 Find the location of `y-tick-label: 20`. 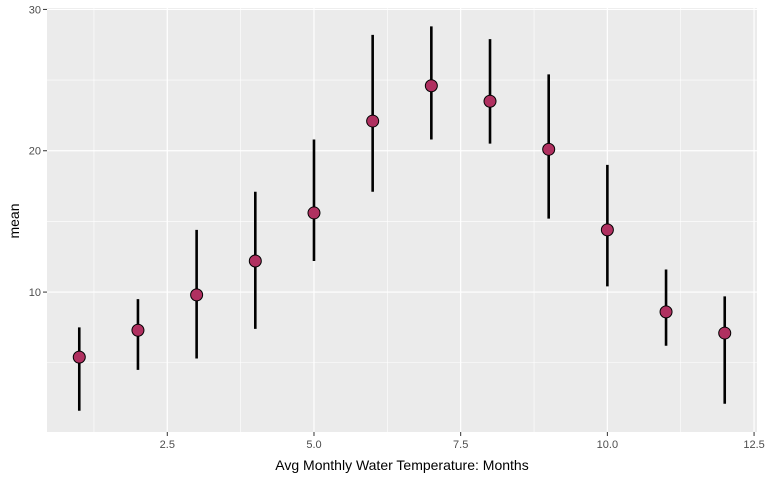

y-tick-label: 20 is located at coordinates (35, 152).